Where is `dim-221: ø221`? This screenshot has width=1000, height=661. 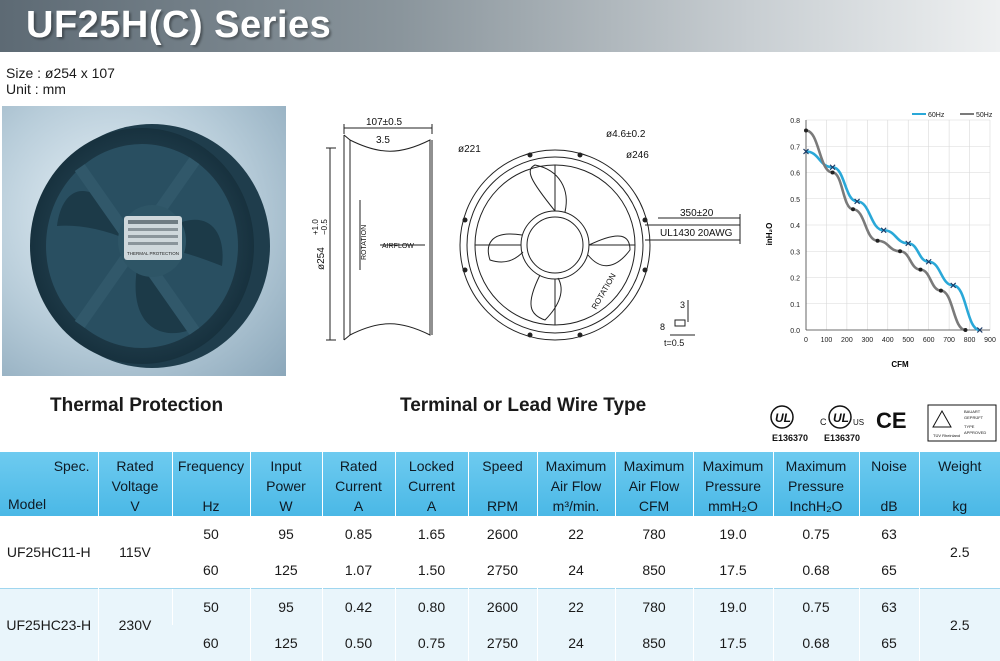 dim-221: ø221 is located at coordinates (469, 149).